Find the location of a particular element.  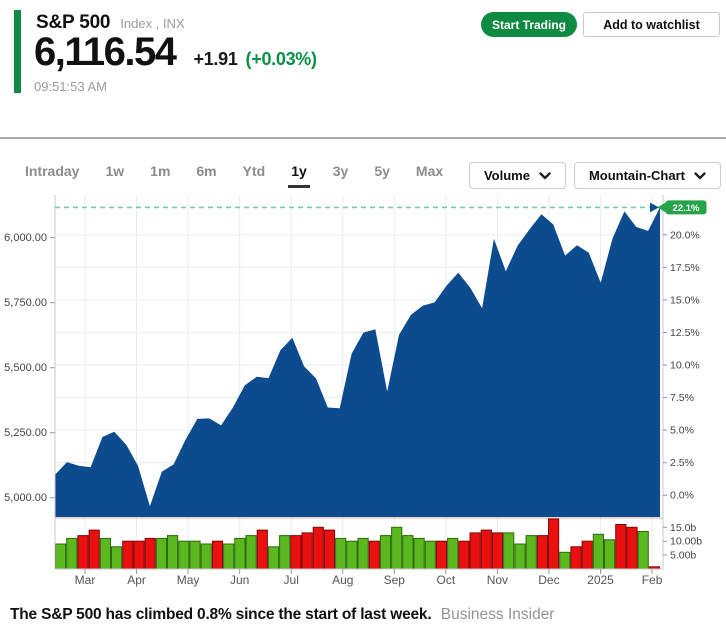

price-change: +1.91 is located at coordinates (215, 59).